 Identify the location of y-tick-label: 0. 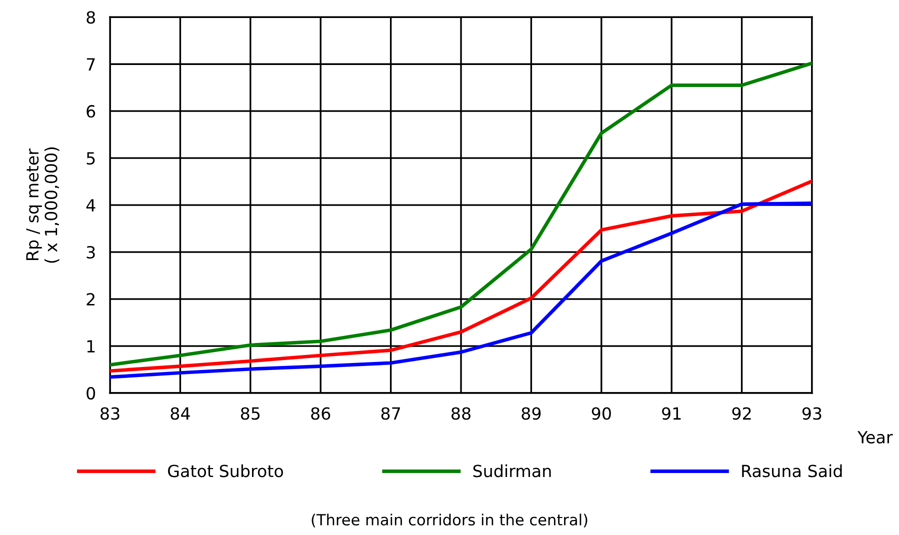
(91, 393).